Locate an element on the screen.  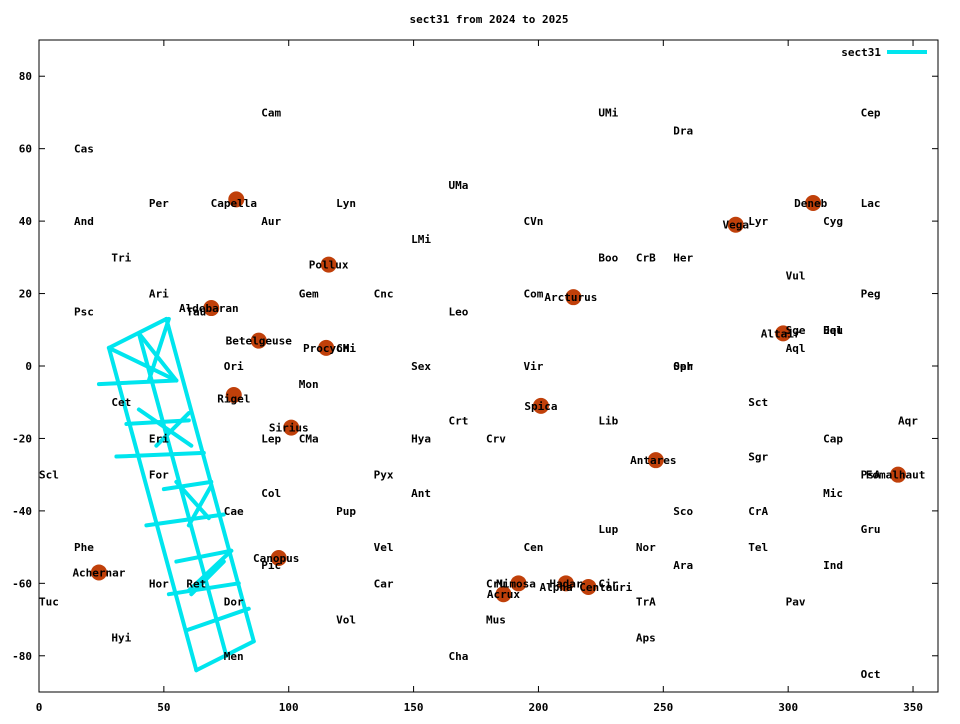
constellation-label: Sex is located at coordinates (421, 366).